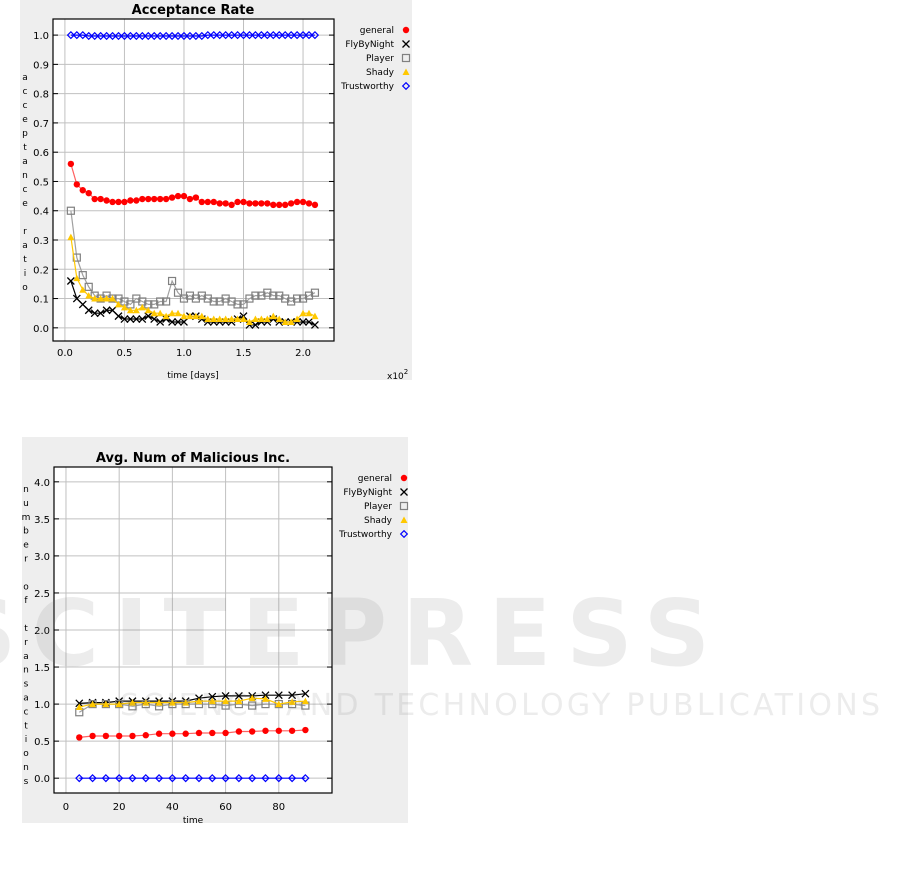  Describe the element at coordinates (42, 631) in the screenshot. I see `y-tick-label: 2.0` at that location.